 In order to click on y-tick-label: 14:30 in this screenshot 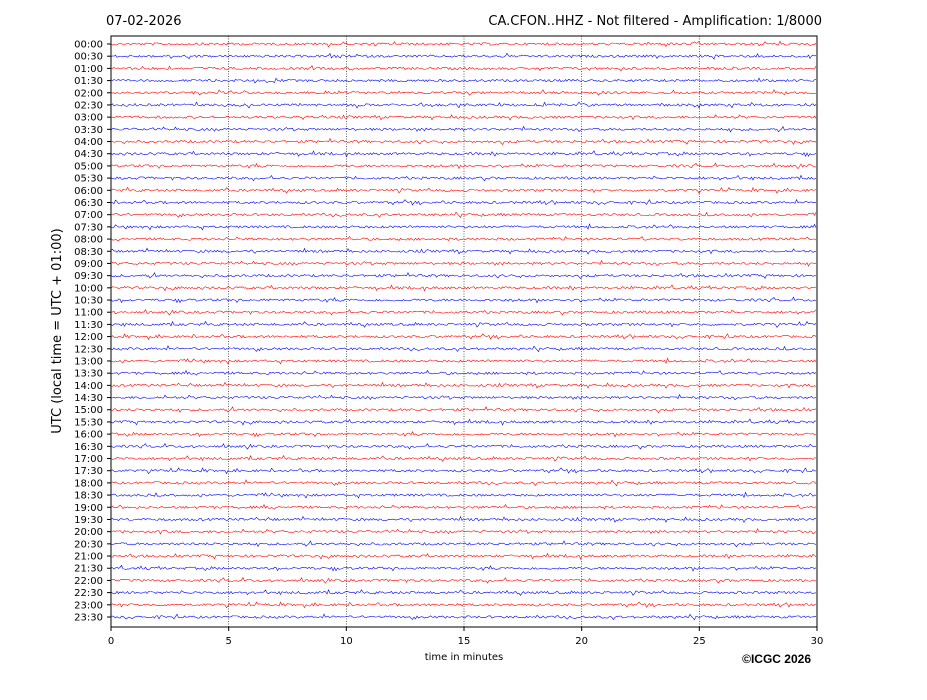, I will do `click(88, 398)`.